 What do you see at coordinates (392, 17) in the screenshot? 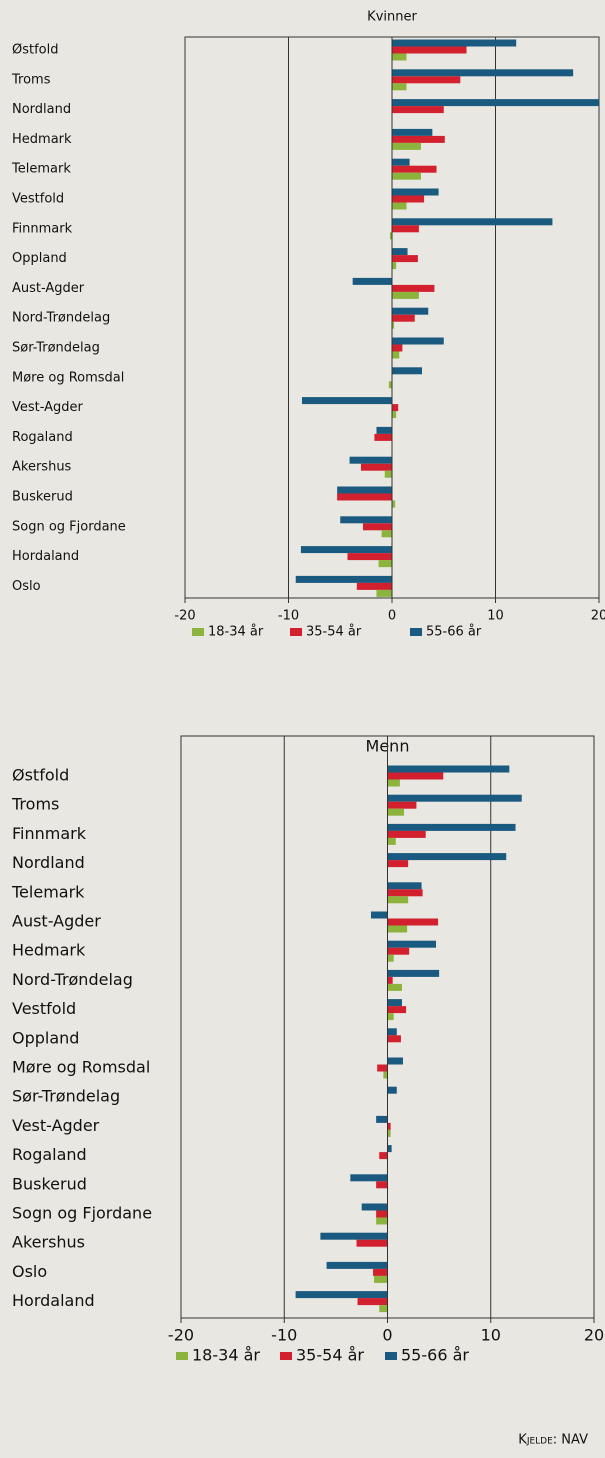
I see `chart-title: Kvinner` at bounding box center [392, 17].